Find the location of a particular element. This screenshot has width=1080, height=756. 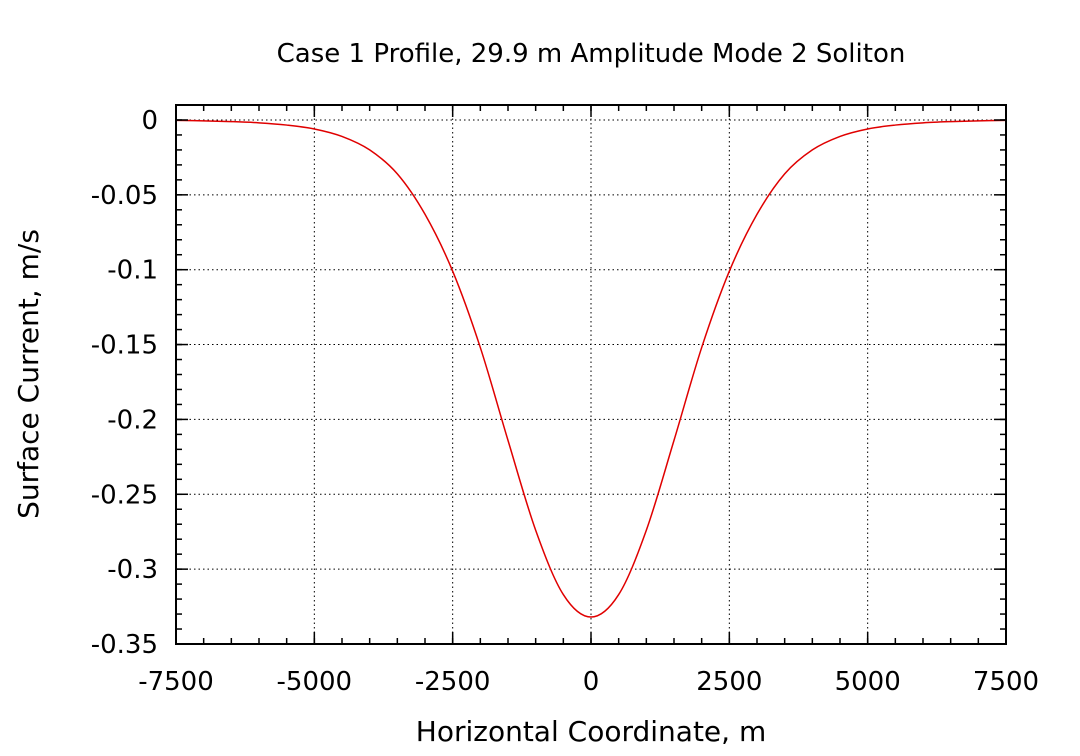

x-tick-label: -2500 is located at coordinates (453, 682).